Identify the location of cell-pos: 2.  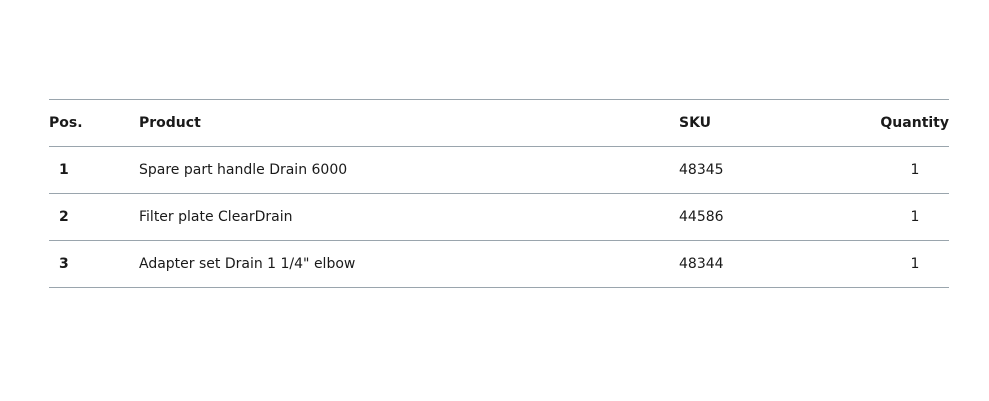
(64, 217).